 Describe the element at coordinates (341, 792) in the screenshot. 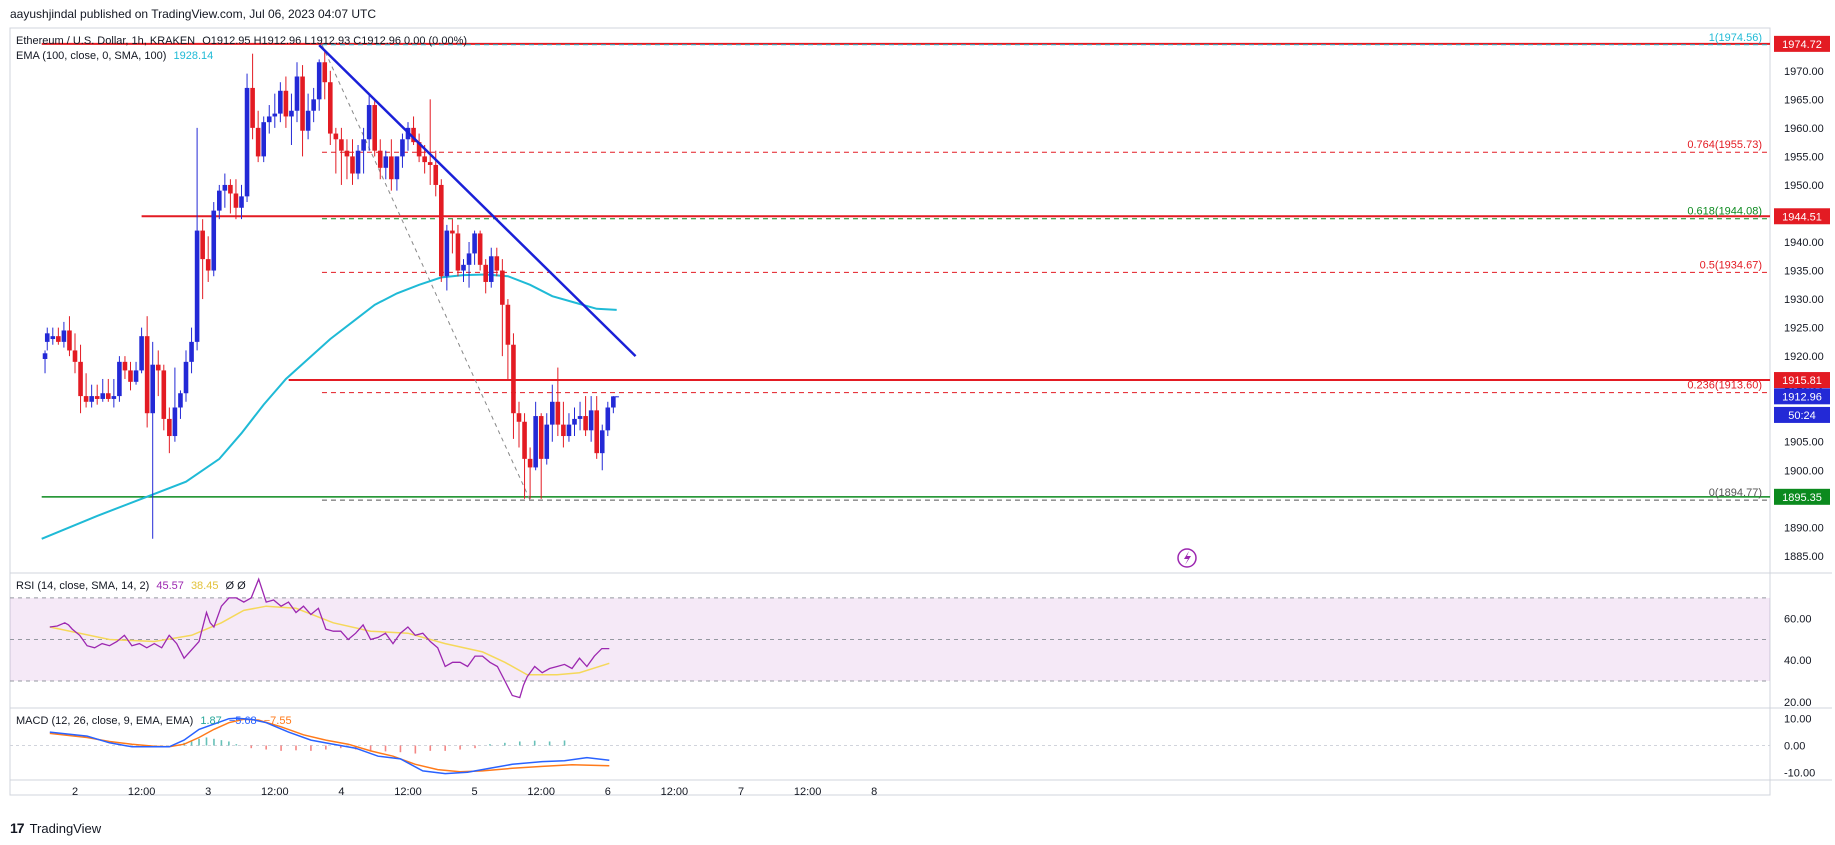

I see `time-tick-label: 4` at that location.